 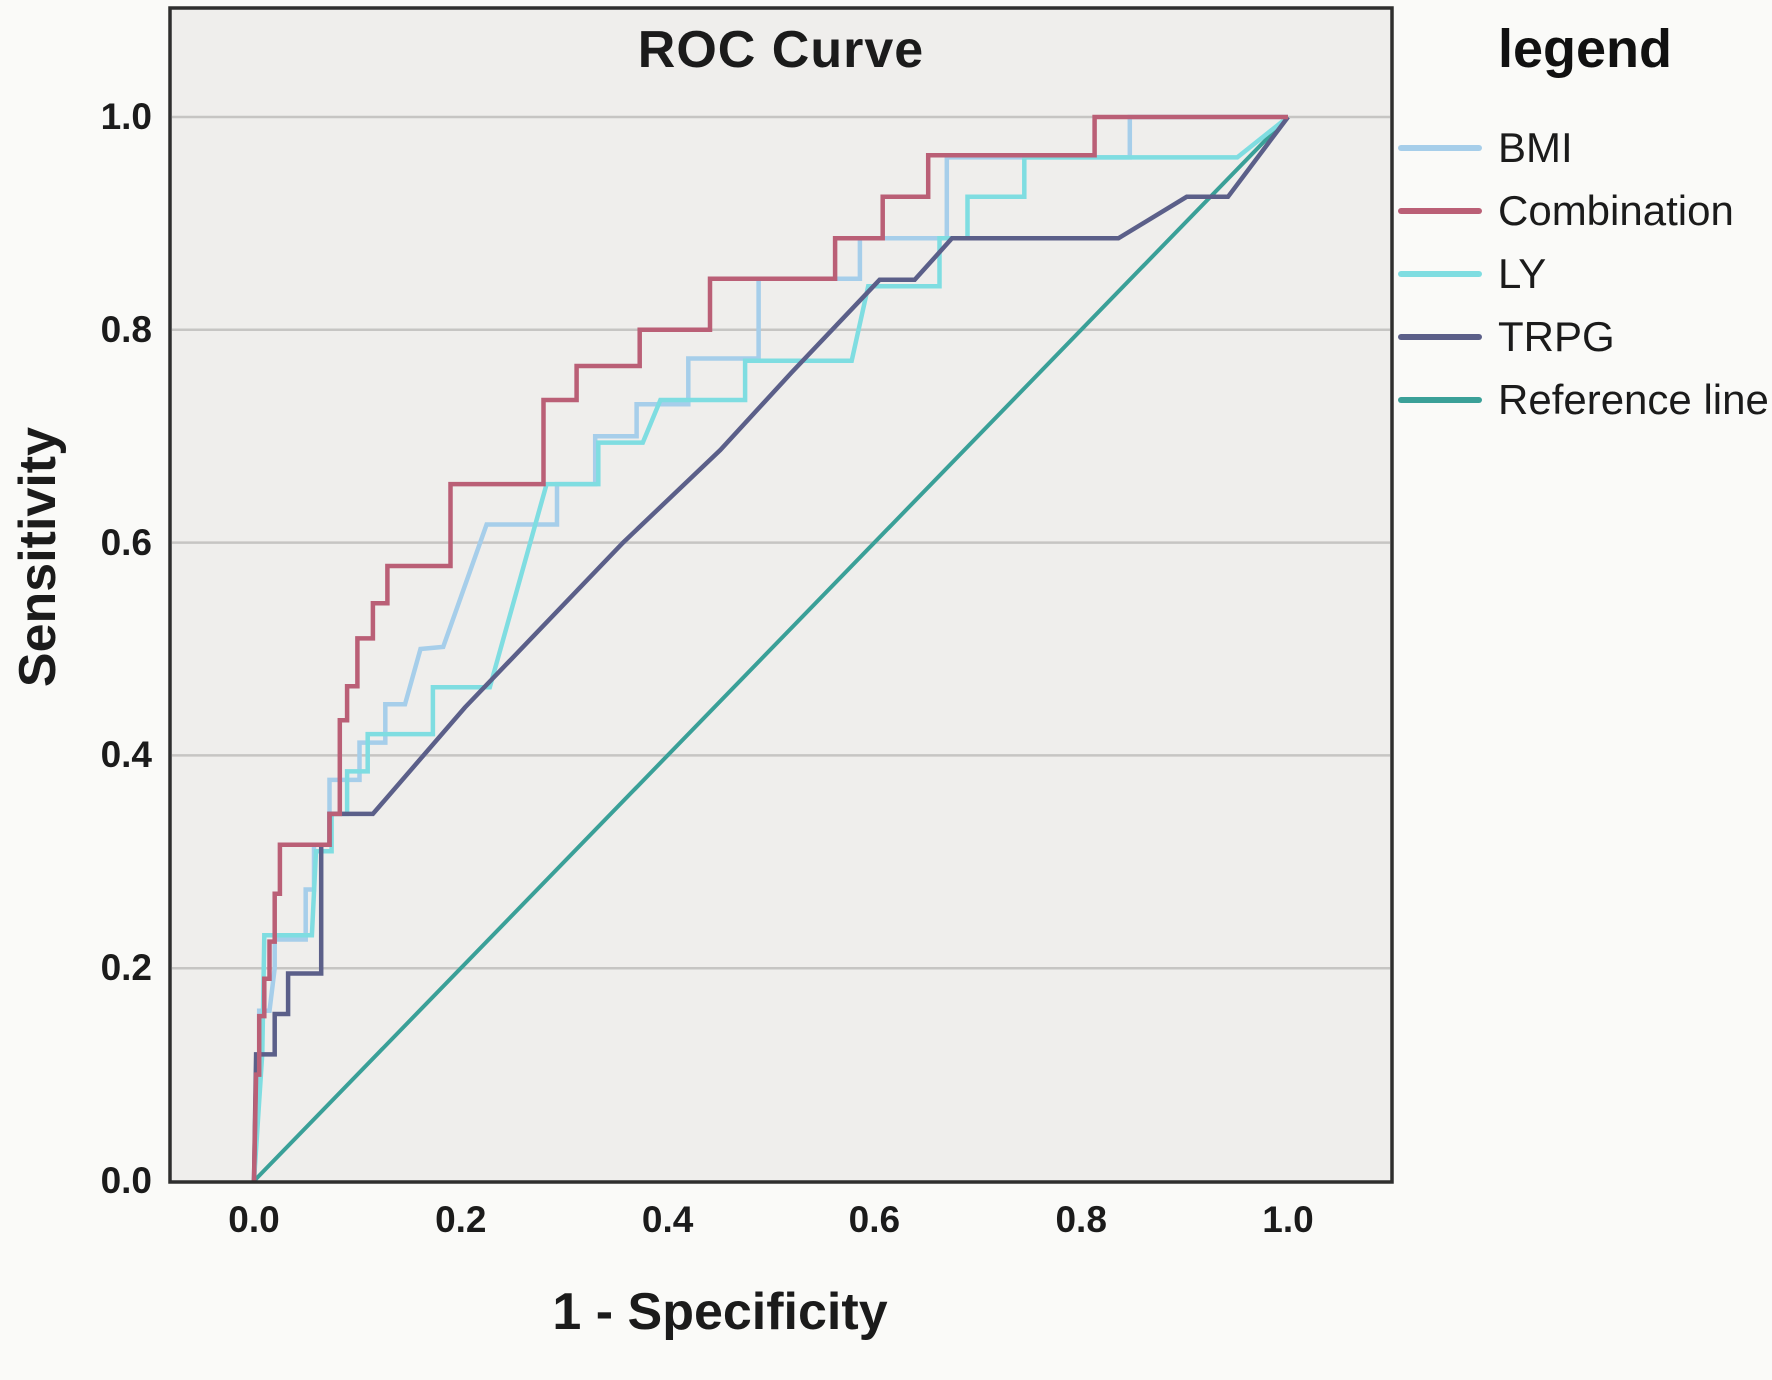 I want to click on x-tick-label-0.0: 0.0, so click(x=254, y=1219).